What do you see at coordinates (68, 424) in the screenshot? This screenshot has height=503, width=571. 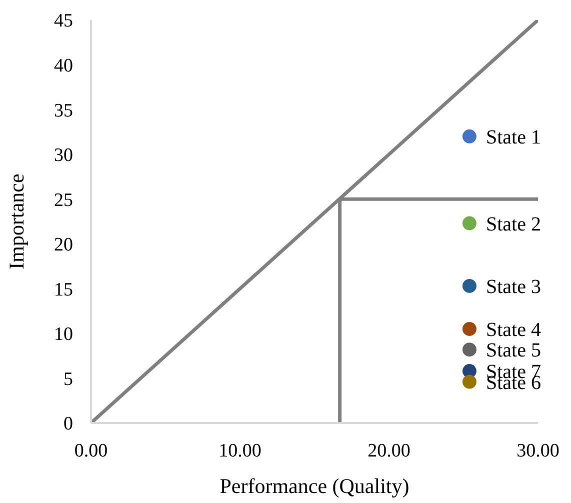 I see `y-tick-label: 0` at bounding box center [68, 424].